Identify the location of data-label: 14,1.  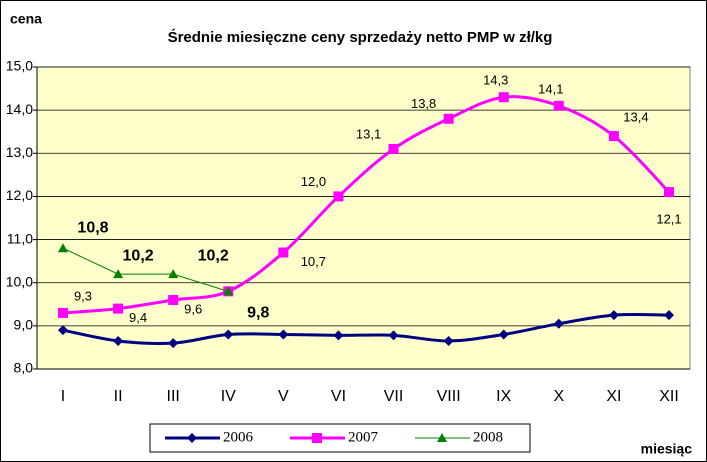
(550, 88).